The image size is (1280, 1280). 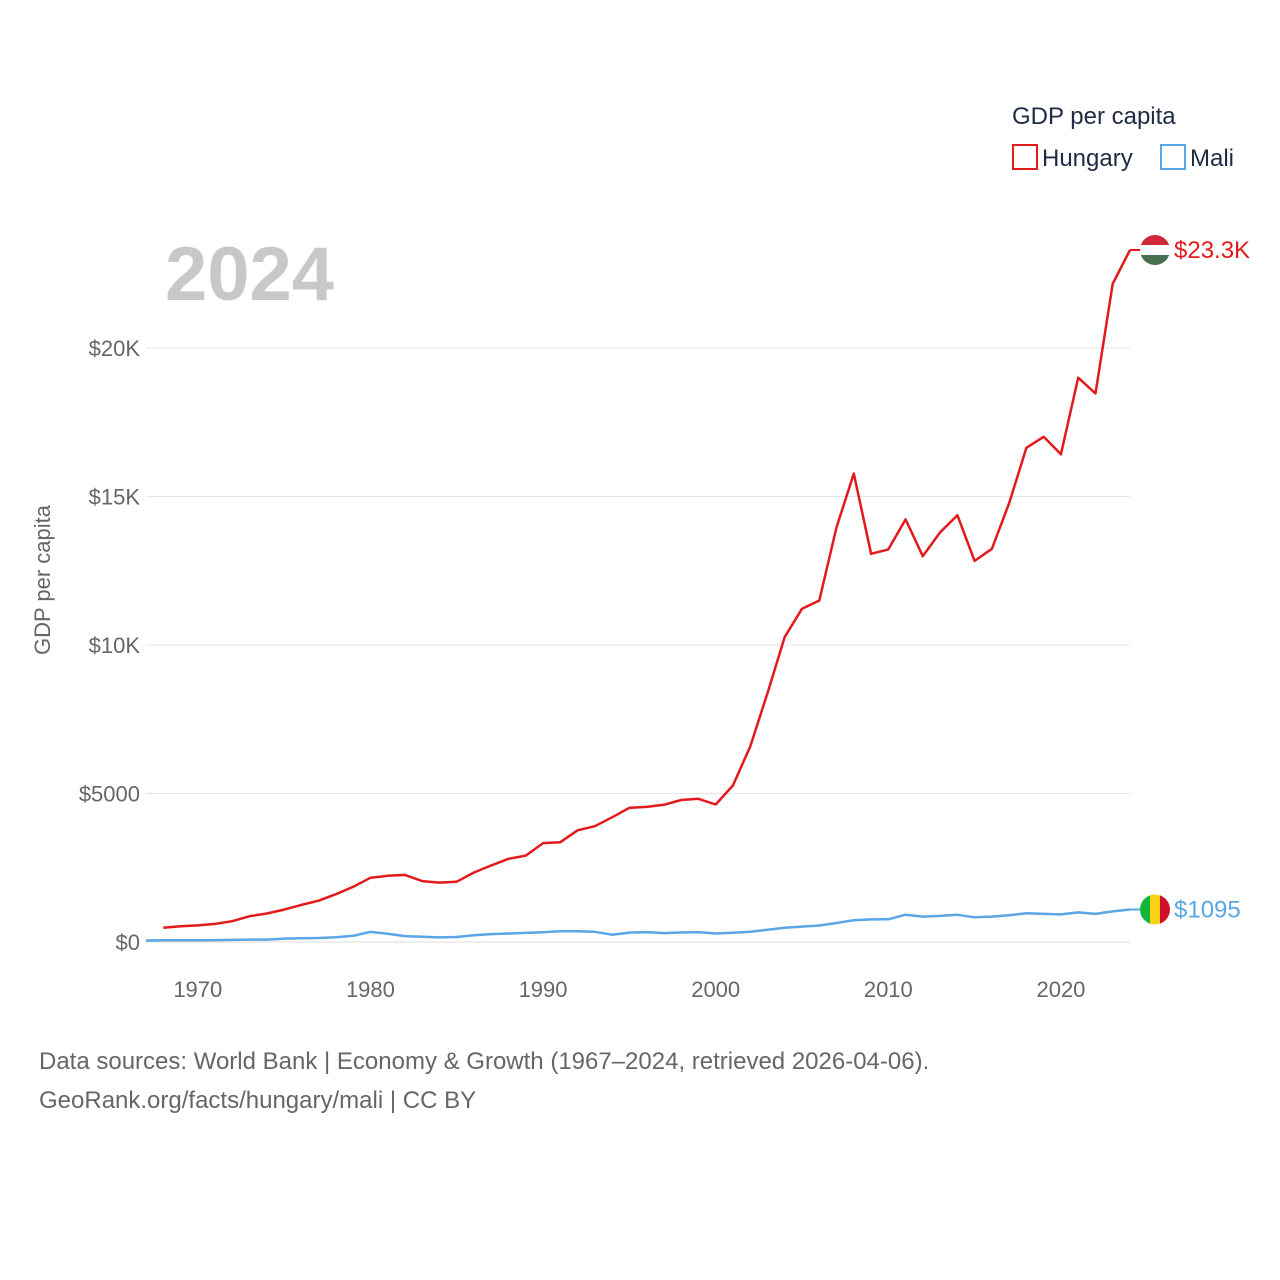 I want to click on y-axis: $0 $5000 $10K $15K $20K, so click(x=110, y=645).